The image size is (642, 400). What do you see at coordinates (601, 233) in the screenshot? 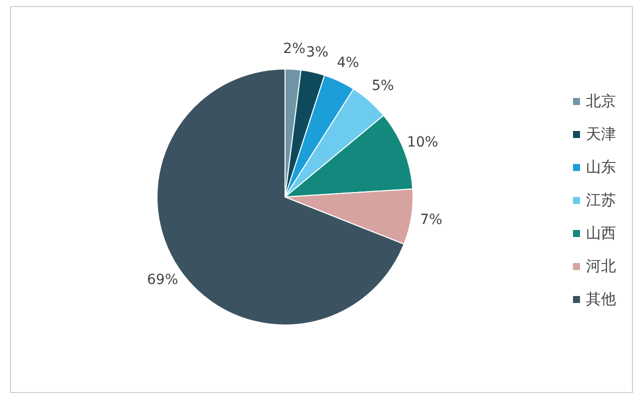
I see `legend-label: 山西` at bounding box center [601, 233].